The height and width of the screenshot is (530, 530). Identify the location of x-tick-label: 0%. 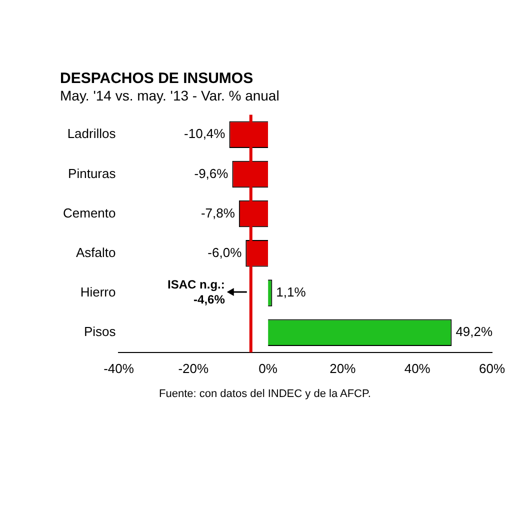
(268, 368).